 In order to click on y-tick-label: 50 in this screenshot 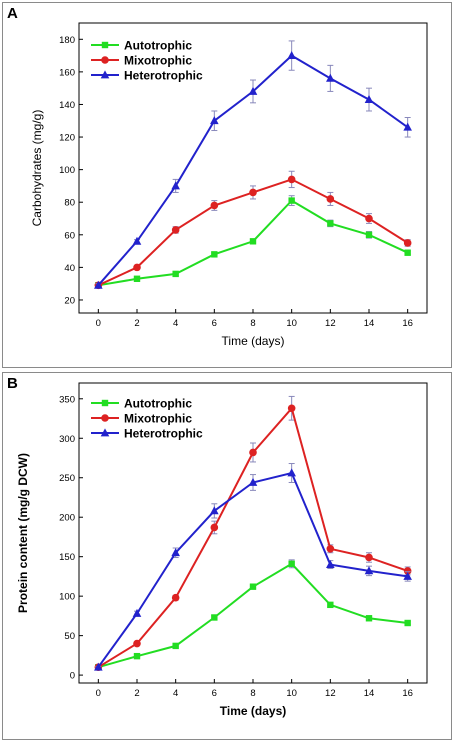, I will do `click(69, 636)`.